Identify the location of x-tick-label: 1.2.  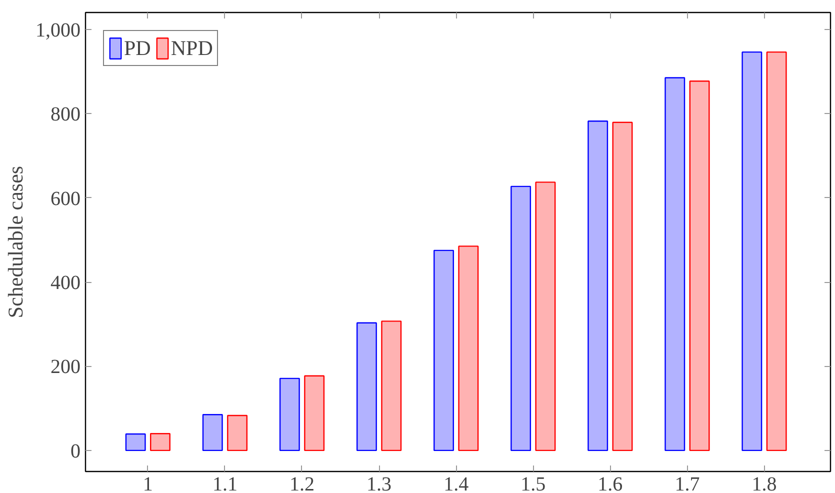
(301, 483).